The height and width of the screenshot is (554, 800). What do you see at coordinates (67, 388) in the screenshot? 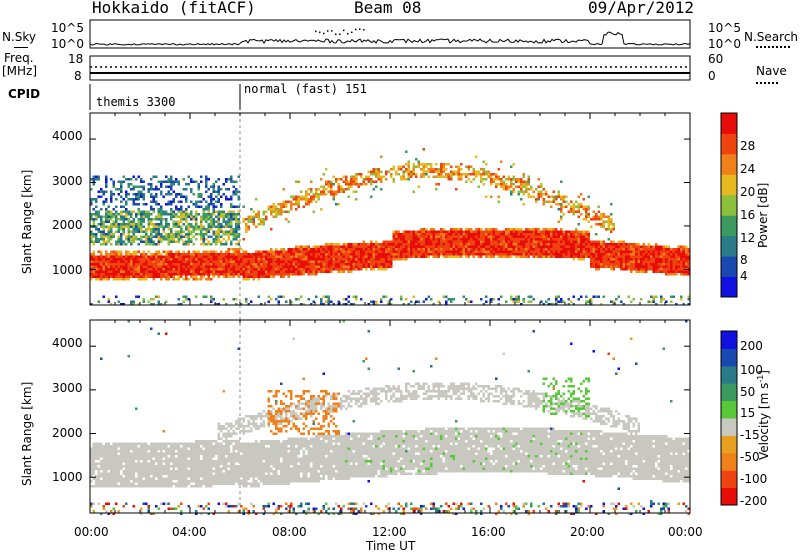
I see `velocity-ytick-3000: 3000` at bounding box center [67, 388].